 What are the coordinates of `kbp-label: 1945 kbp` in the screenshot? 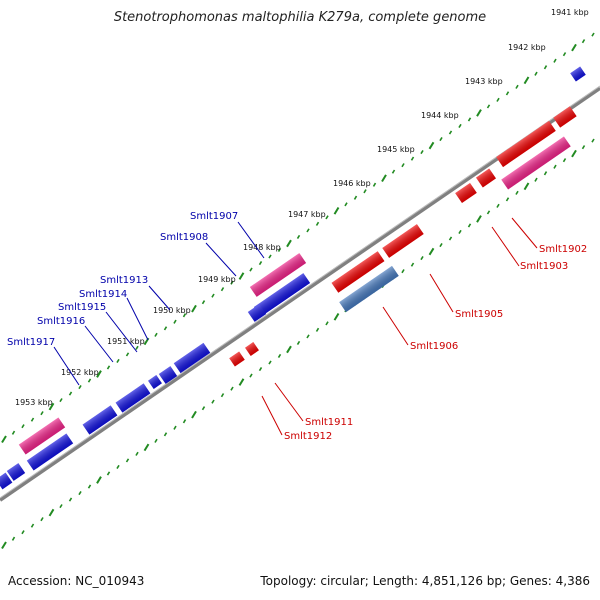 It's located at (396, 149).